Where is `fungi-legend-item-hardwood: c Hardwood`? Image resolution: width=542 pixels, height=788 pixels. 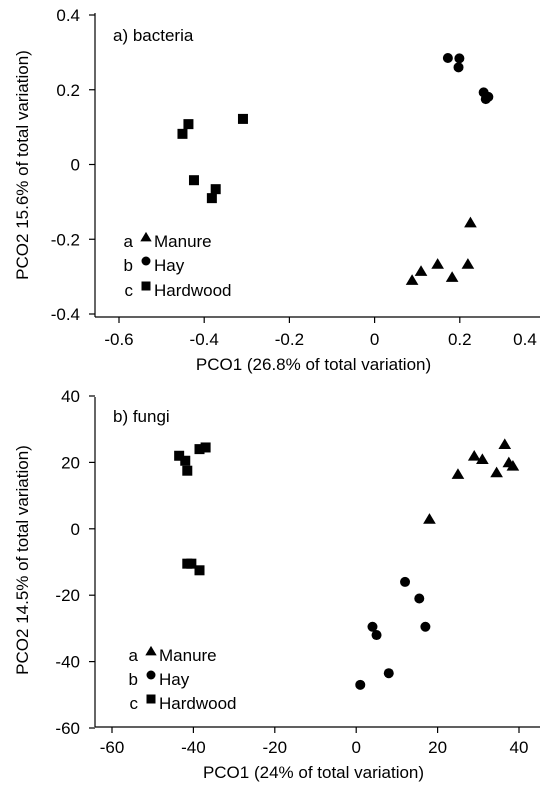
fungi-legend-item-hardwood: c Hardwood is located at coordinates (183, 703).